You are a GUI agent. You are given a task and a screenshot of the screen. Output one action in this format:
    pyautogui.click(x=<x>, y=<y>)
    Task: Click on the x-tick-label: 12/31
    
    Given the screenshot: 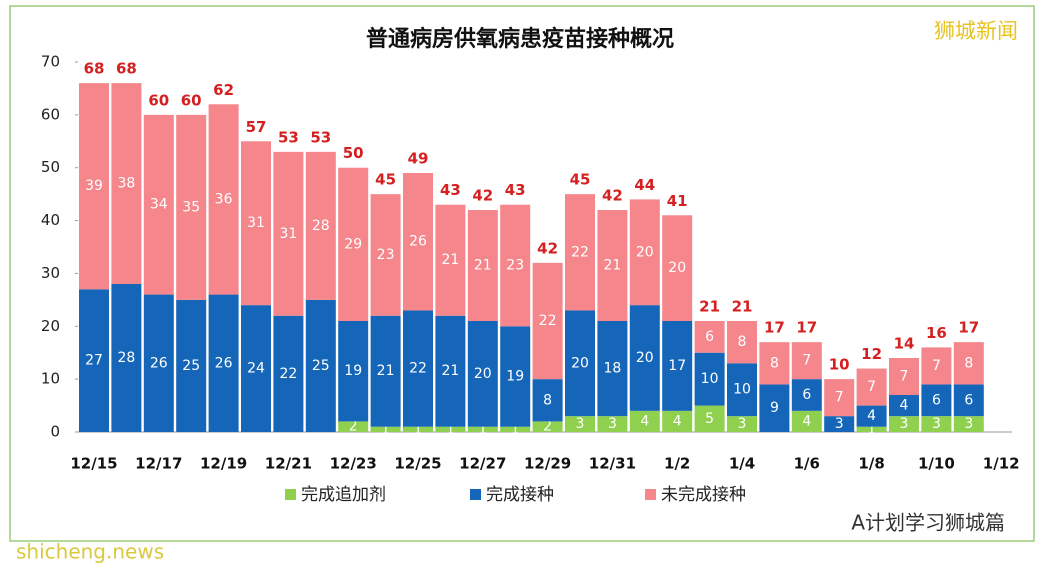 What is the action you would take?
    pyautogui.click(x=612, y=464)
    